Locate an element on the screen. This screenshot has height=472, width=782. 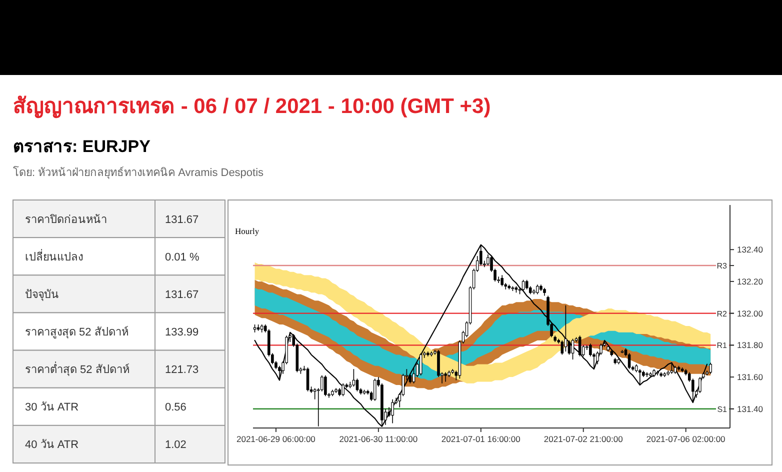
x-tick-label: 2021-06-29 06:00:00 is located at coordinates (276, 439).